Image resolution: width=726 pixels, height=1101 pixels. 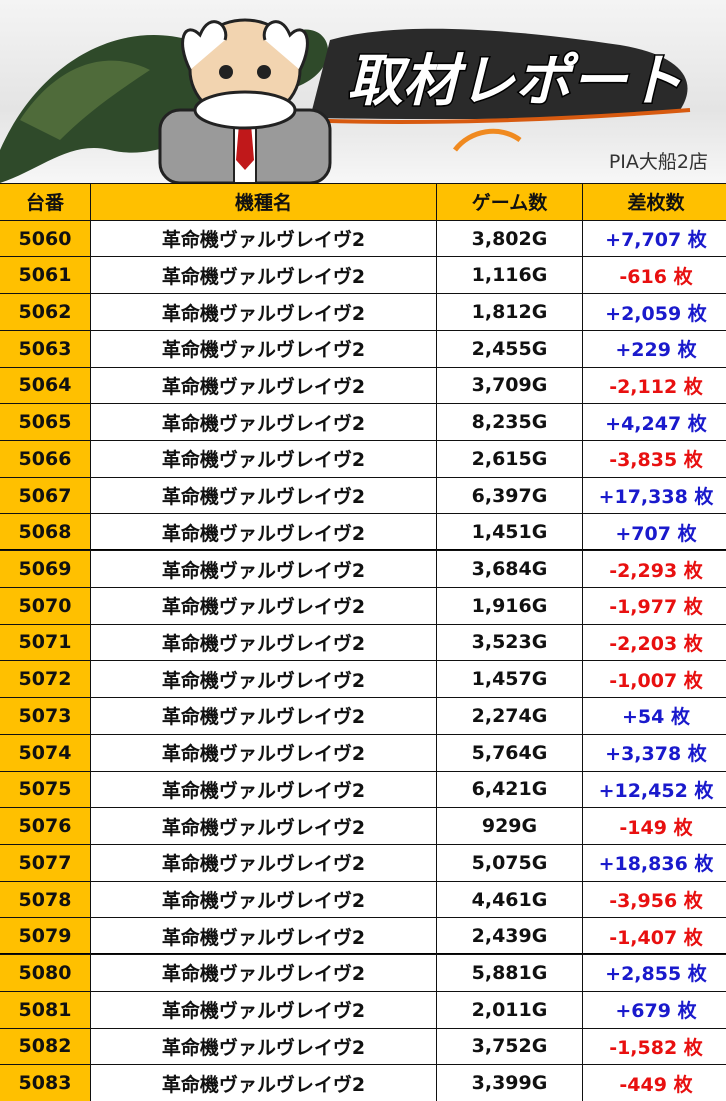 I want to click on coin-difference: +54 枚, so click(x=654, y=716).